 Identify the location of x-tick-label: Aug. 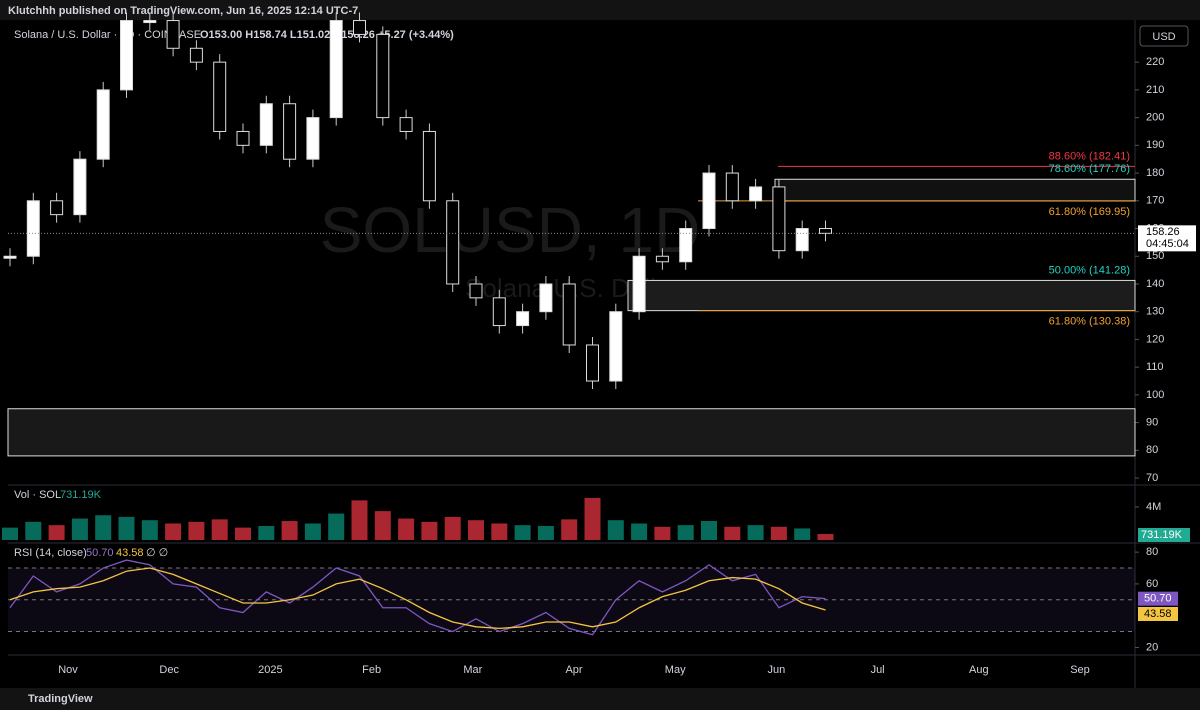
(979, 670).